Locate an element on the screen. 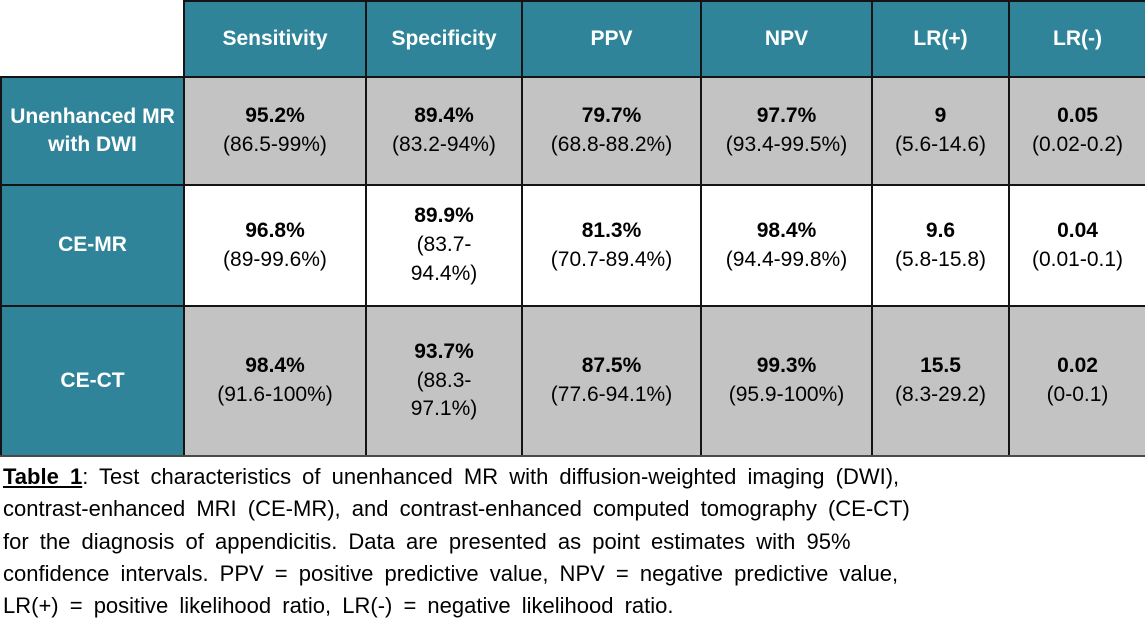 Image resolution: width=1145 pixels, height=632 pixels. col-header-lr-plus: LR(+) is located at coordinates (940, 39).